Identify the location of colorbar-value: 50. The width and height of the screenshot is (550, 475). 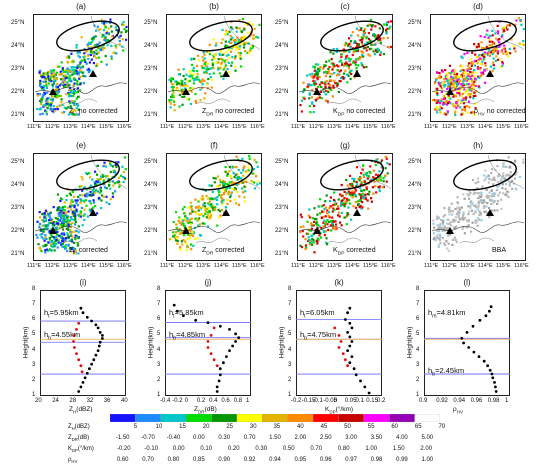
(347, 427).